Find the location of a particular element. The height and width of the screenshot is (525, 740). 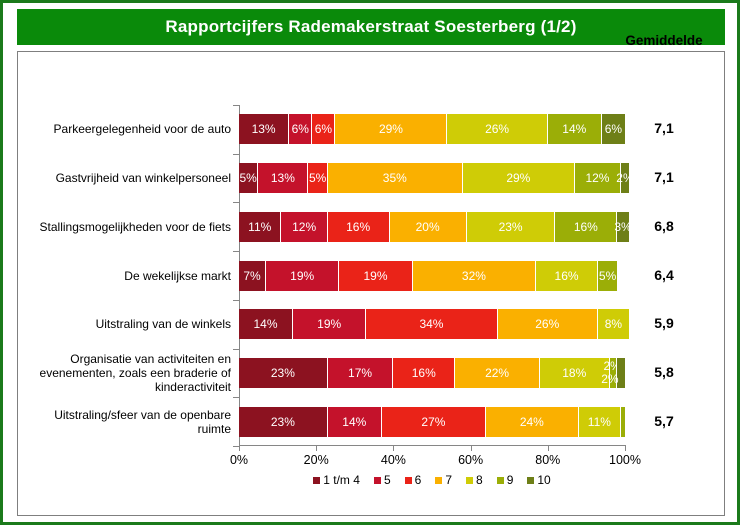

bar-row: 11% 12% 16% 20% 23% 16% 3% is located at coordinates (435, 226).